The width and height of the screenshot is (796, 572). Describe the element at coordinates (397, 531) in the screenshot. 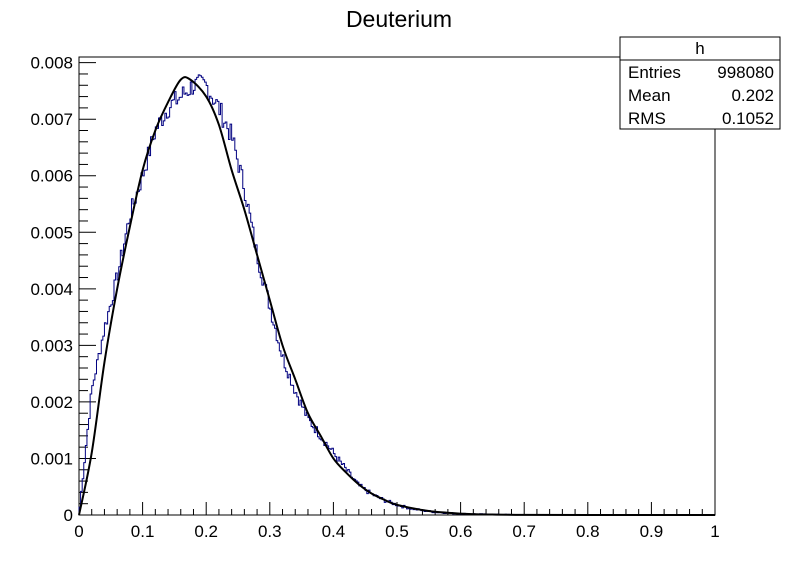

I see `x-tick-label: 0.5` at that location.